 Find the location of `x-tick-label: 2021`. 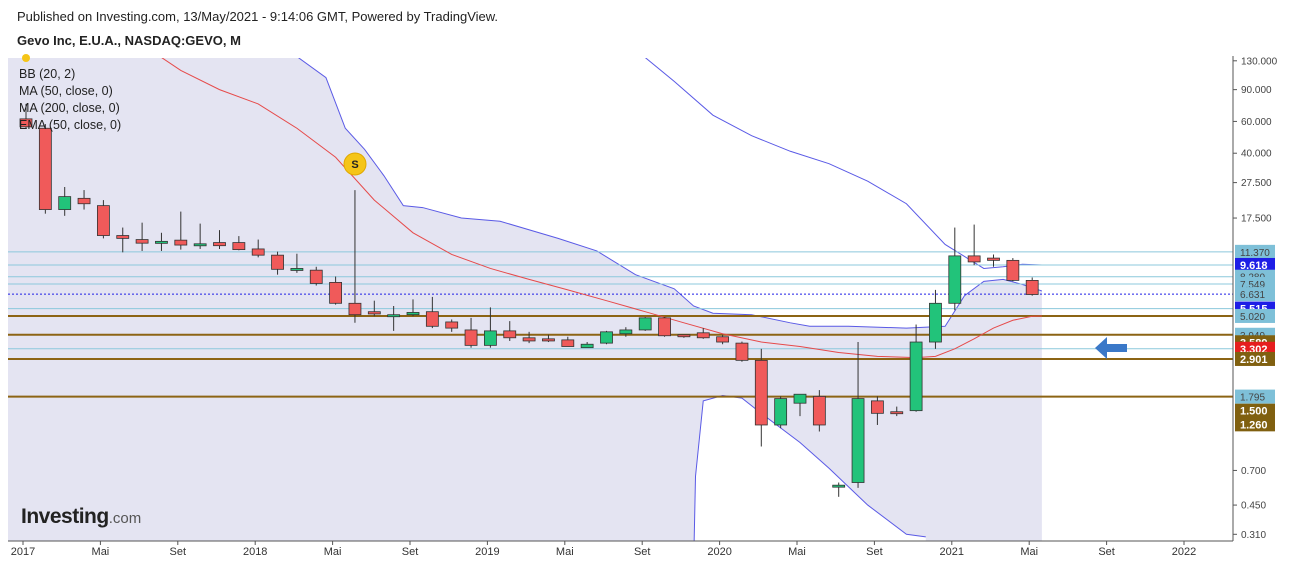

x-tick-label: 2021 is located at coordinates (952, 552).